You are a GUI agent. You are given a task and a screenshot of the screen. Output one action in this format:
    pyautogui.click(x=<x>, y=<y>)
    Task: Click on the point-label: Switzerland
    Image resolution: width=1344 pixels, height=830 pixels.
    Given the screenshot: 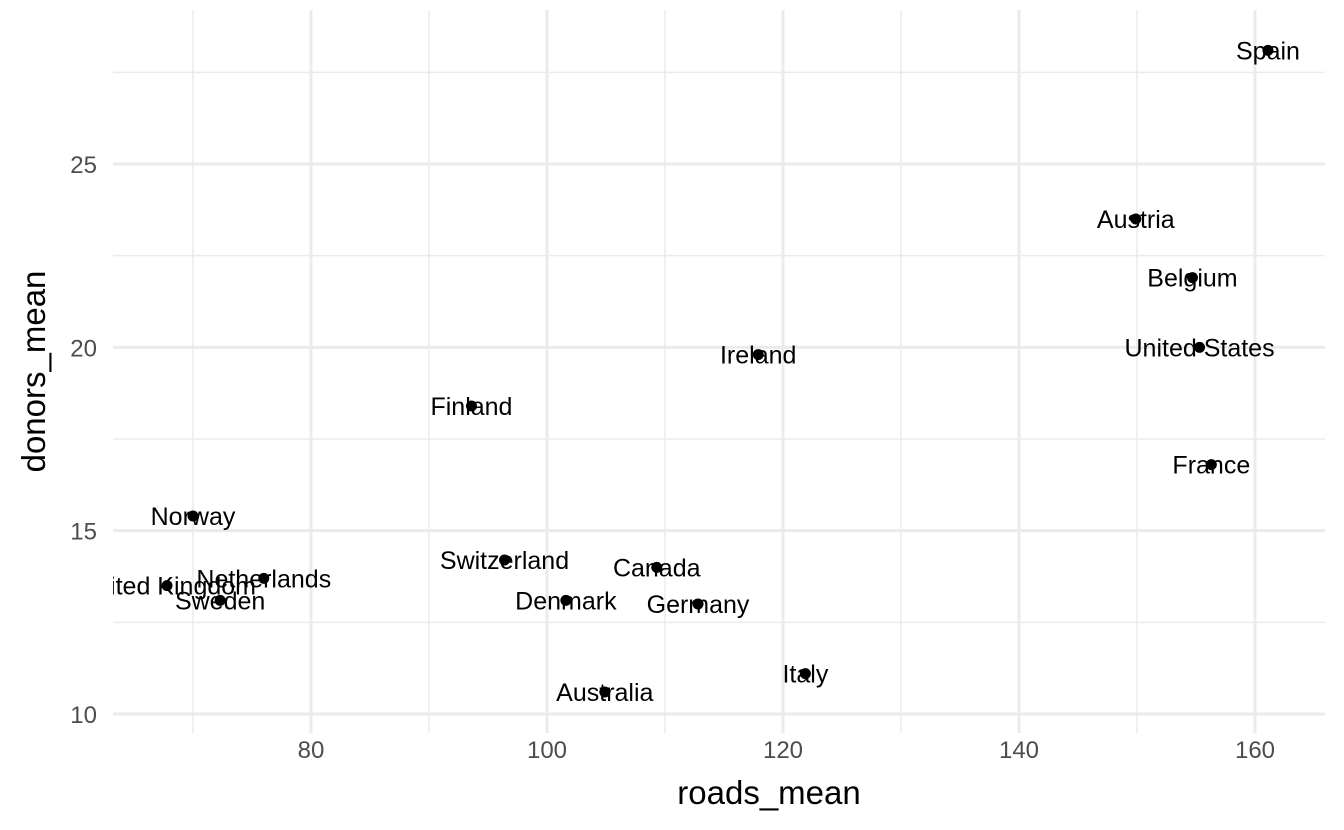 What is the action you would take?
    pyautogui.click(x=504, y=561)
    